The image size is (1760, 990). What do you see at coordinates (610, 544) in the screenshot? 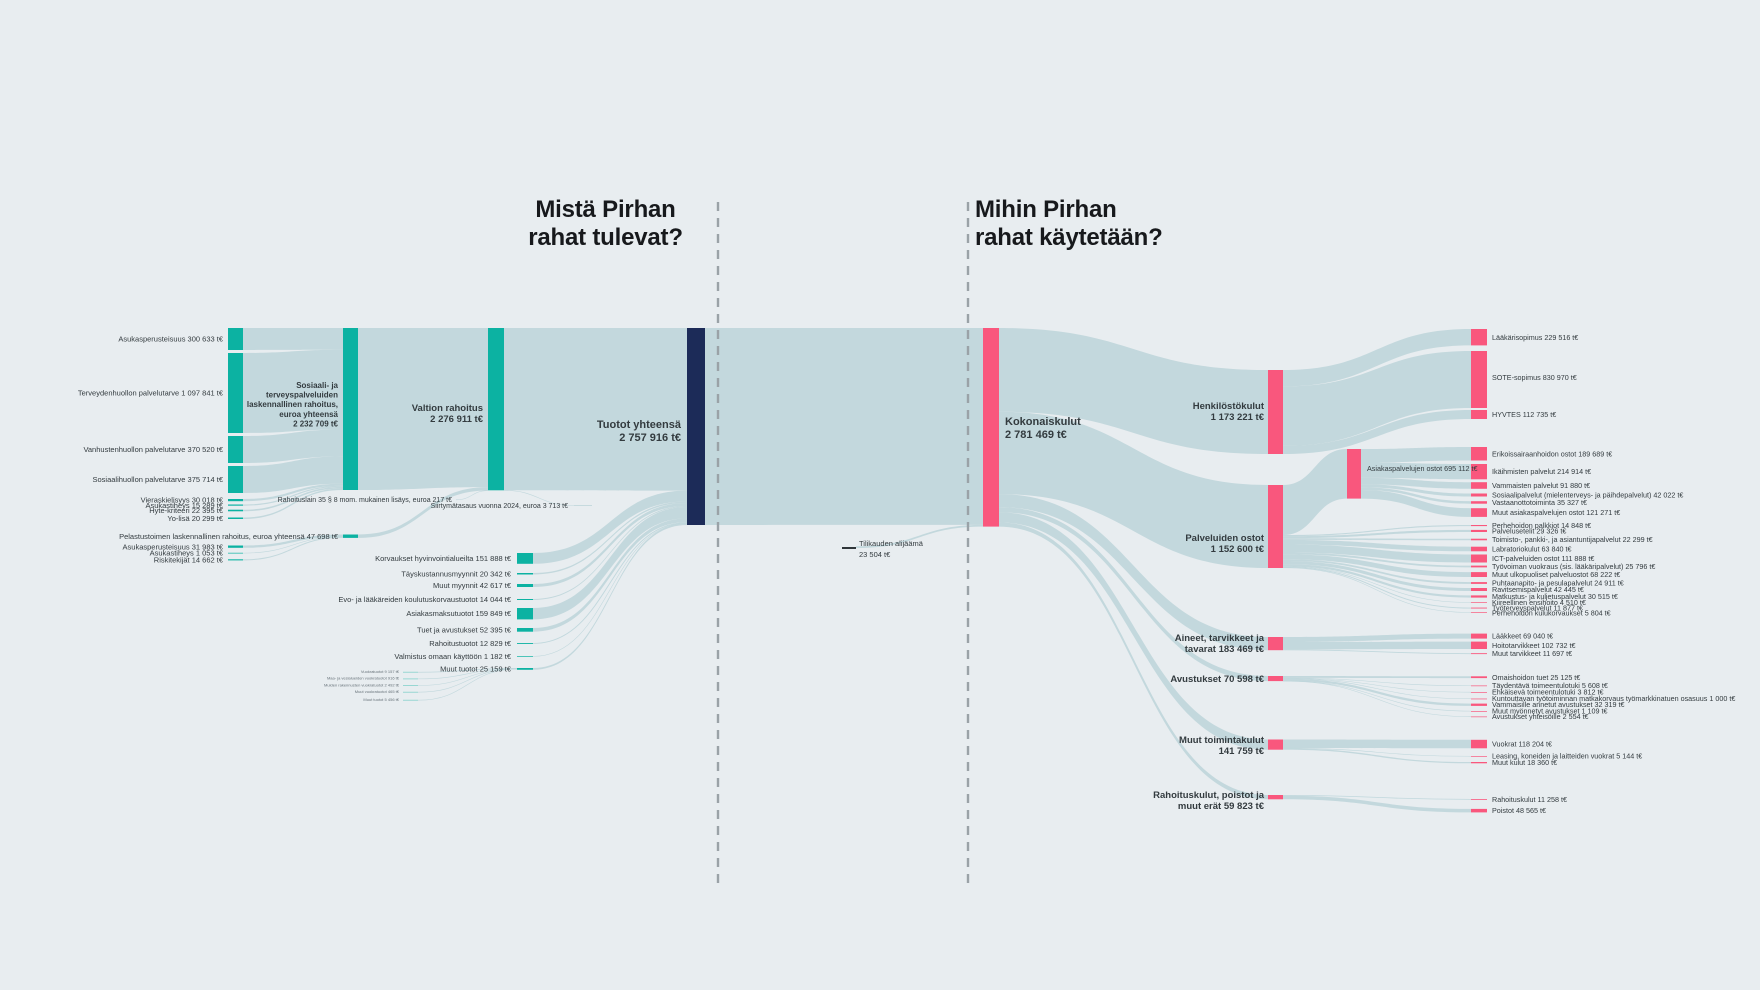
I see `flow-muut-myynnit-tuotot-yhteensa` at bounding box center [610, 544].